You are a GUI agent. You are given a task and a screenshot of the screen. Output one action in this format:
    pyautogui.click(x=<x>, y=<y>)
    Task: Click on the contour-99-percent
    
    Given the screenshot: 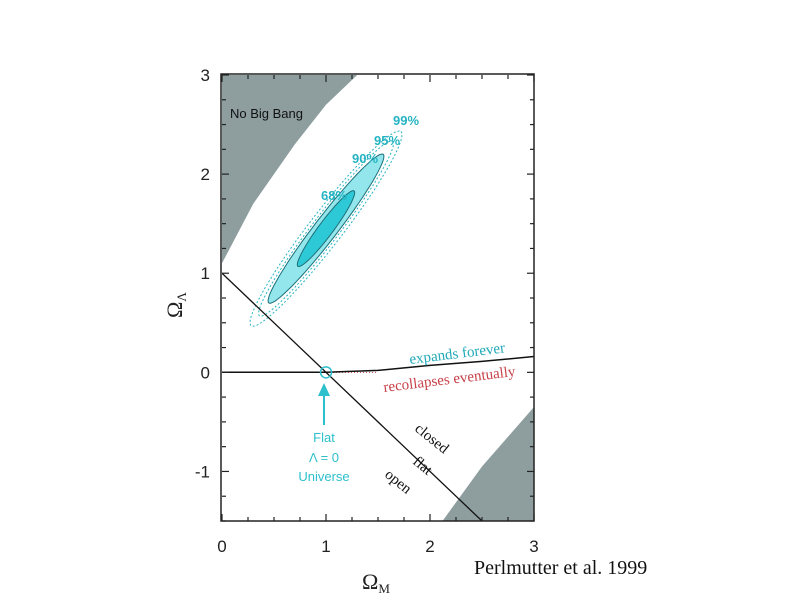 What is the action you would take?
    pyautogui.click(x=326, y=228)
    